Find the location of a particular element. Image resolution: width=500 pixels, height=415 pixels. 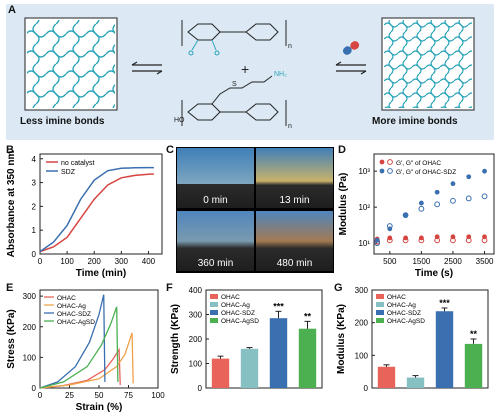

series-line-no-catalyst is located at coordinates (96, 213).